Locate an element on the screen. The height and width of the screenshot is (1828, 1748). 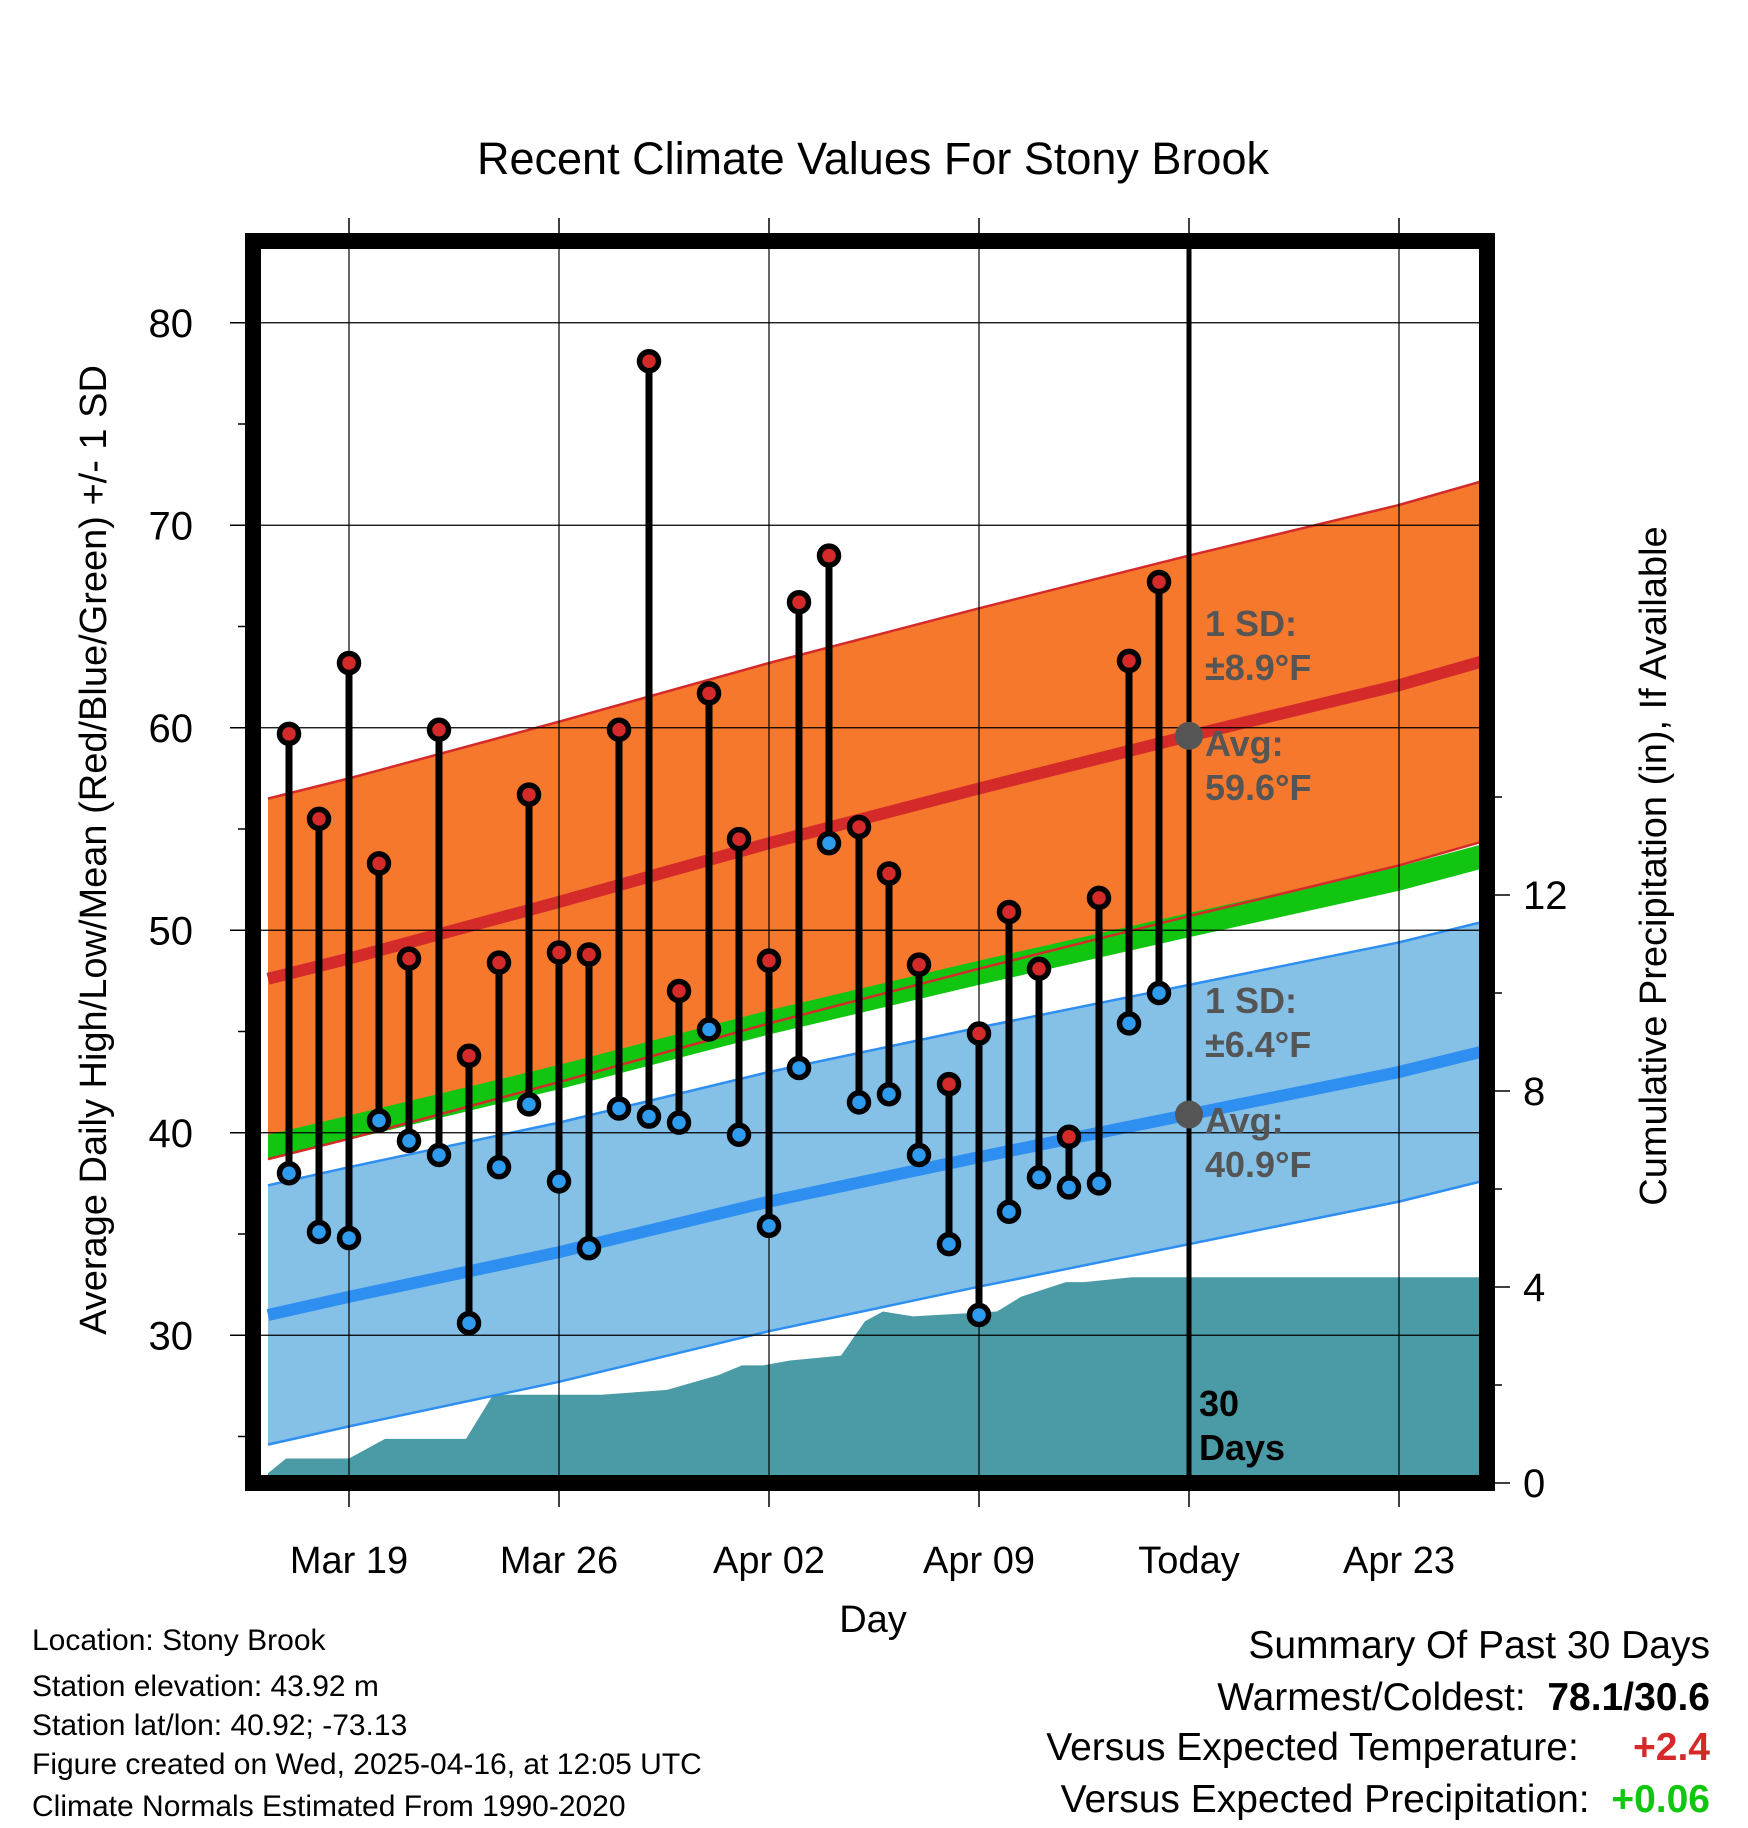
precip-label: Versus Expected Precipitation: is located at coordinates (1325, 1799).